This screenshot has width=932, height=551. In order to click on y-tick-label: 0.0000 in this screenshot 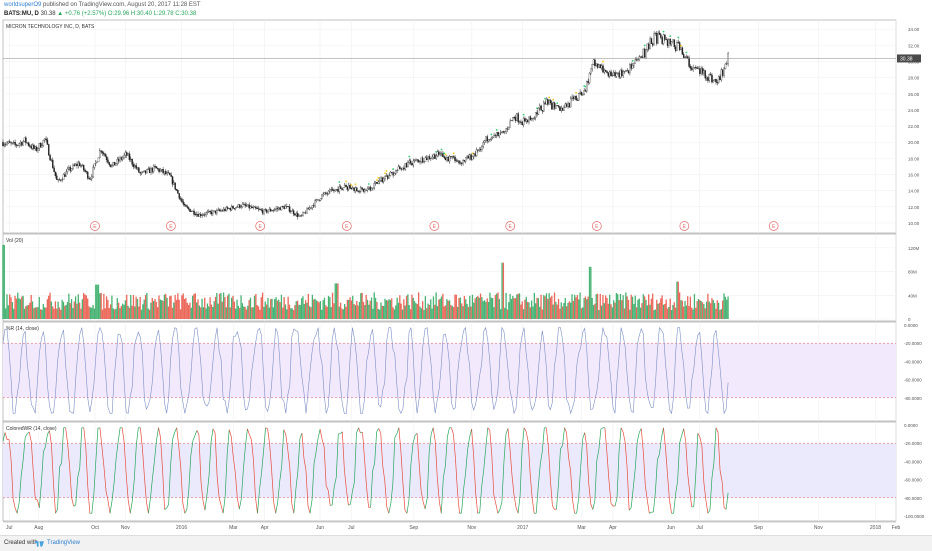, I will do `click(911, 425)`.